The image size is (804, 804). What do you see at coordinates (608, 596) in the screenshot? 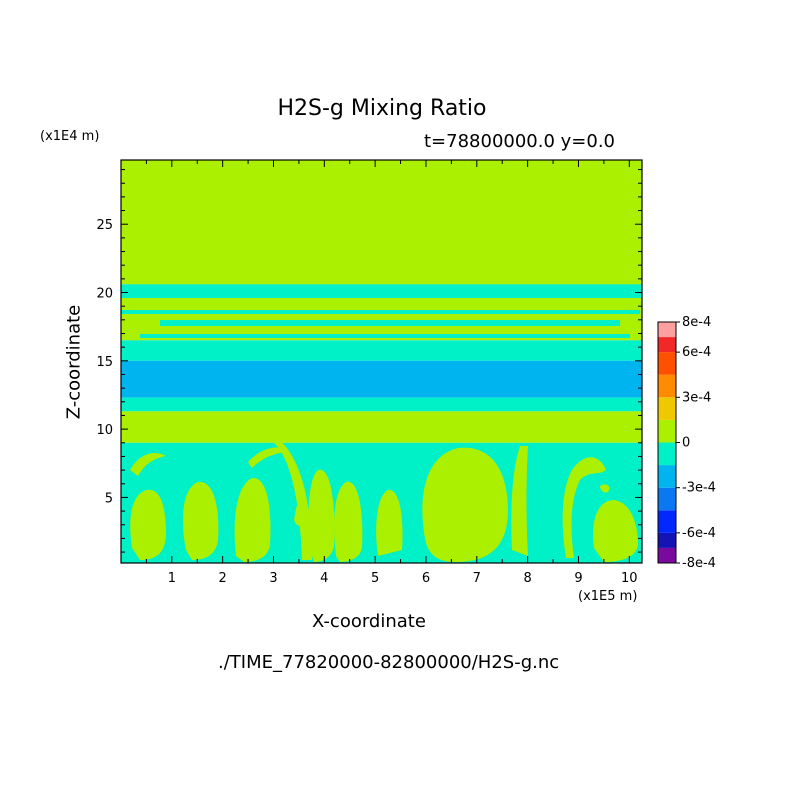
I see `x-axis-unit: (x1E5 m)` at bounding box center [608, 596].